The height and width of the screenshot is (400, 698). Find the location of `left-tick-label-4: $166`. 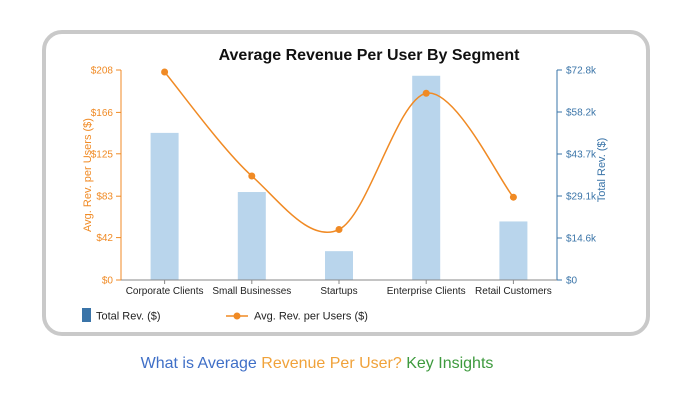

left-tick-label-4: $166 is located at coordinates (102, 113).